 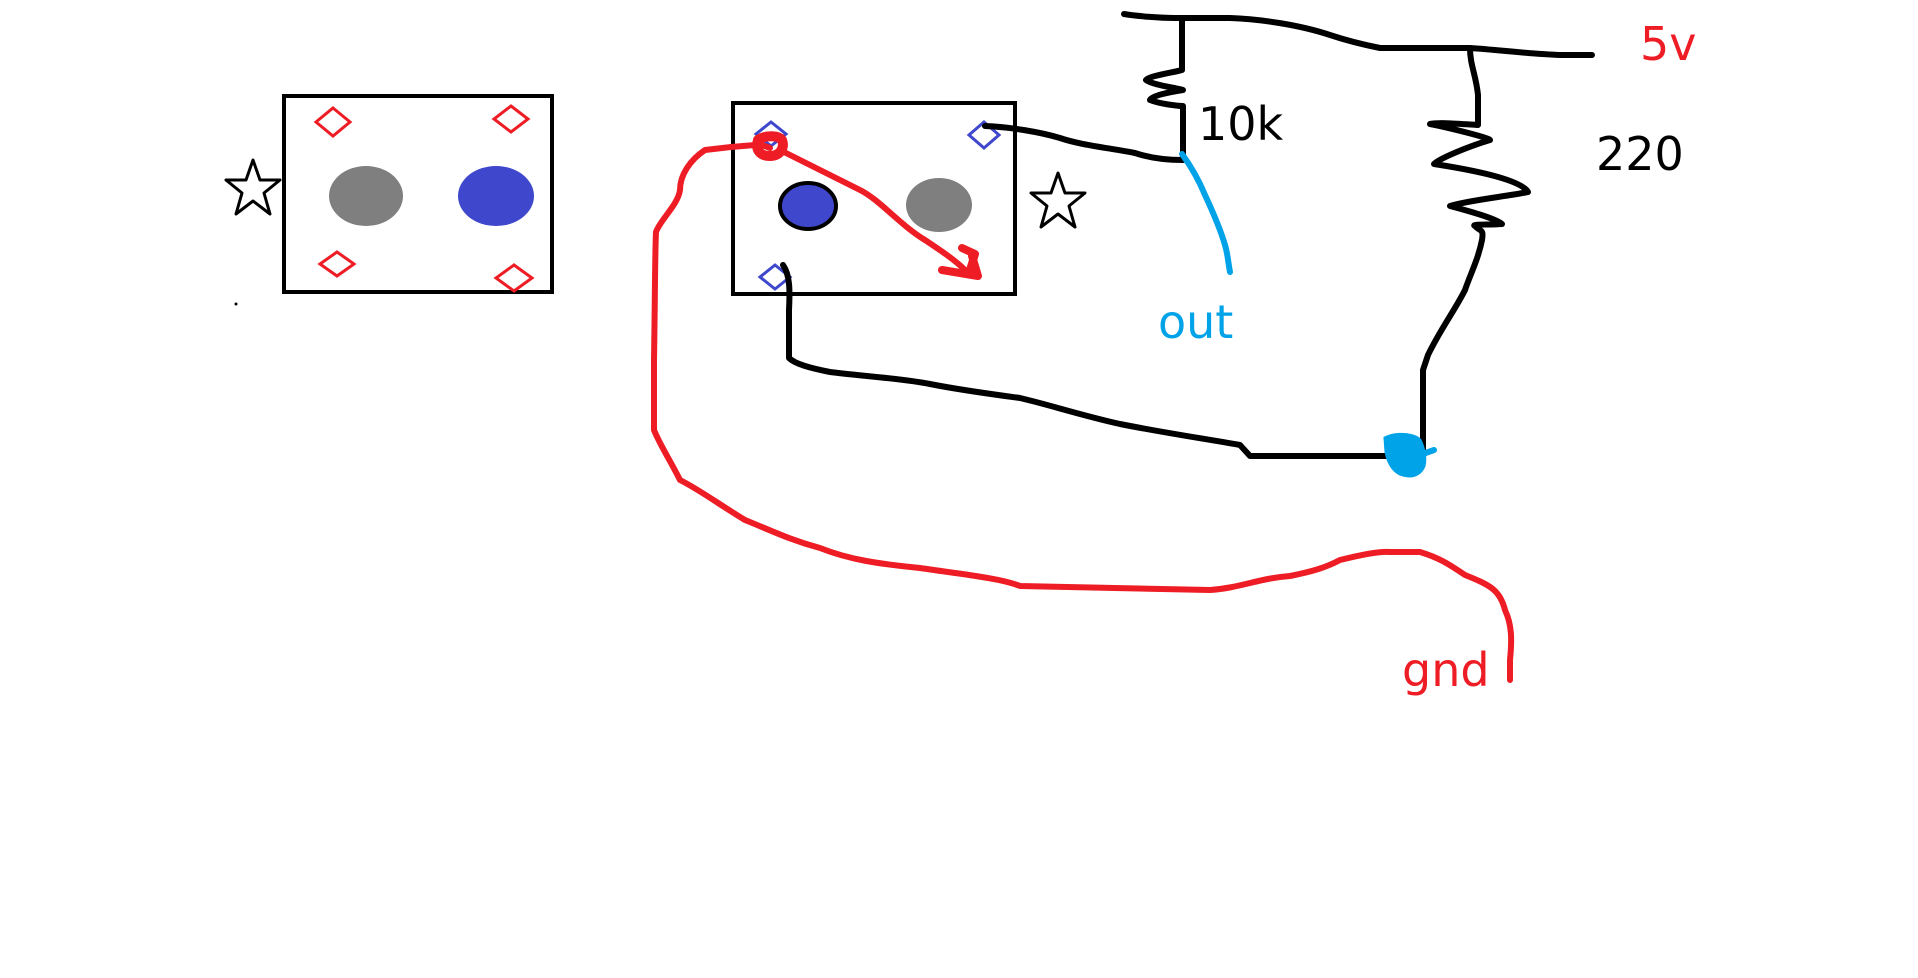 What do you see at coordinates (1308, 314) in the screenshot?
I see `blue-wires` at bounding box center [1308, 314].